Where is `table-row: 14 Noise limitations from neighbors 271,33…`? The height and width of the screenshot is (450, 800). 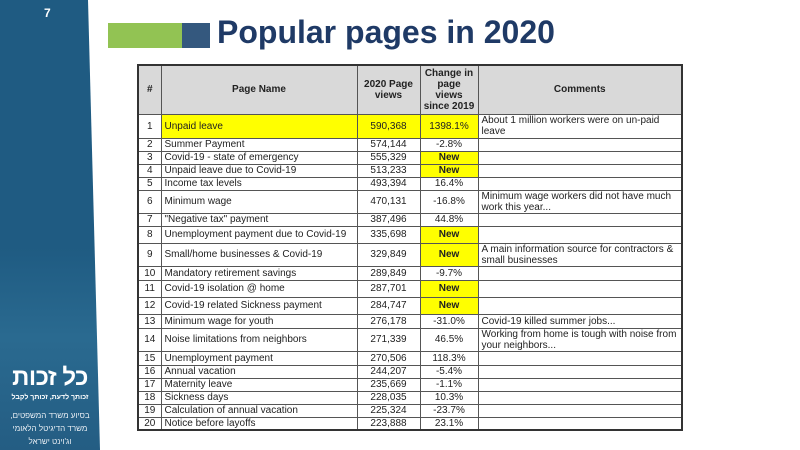 table-row: 14 Noise limitations from neighbors 271,33… is located at coordinates (410, 339).